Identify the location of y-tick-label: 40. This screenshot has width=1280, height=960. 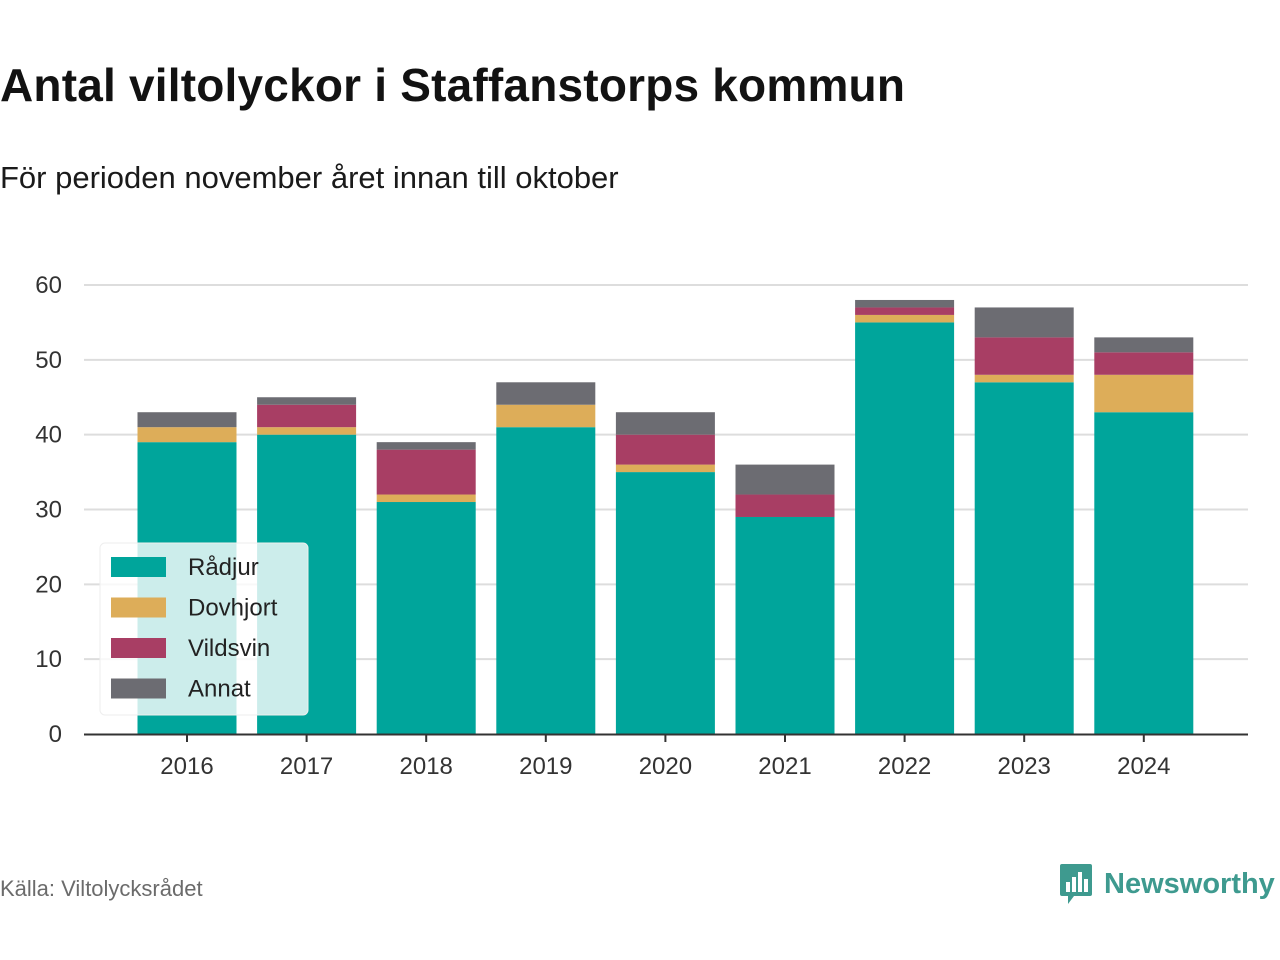
(48, 435).